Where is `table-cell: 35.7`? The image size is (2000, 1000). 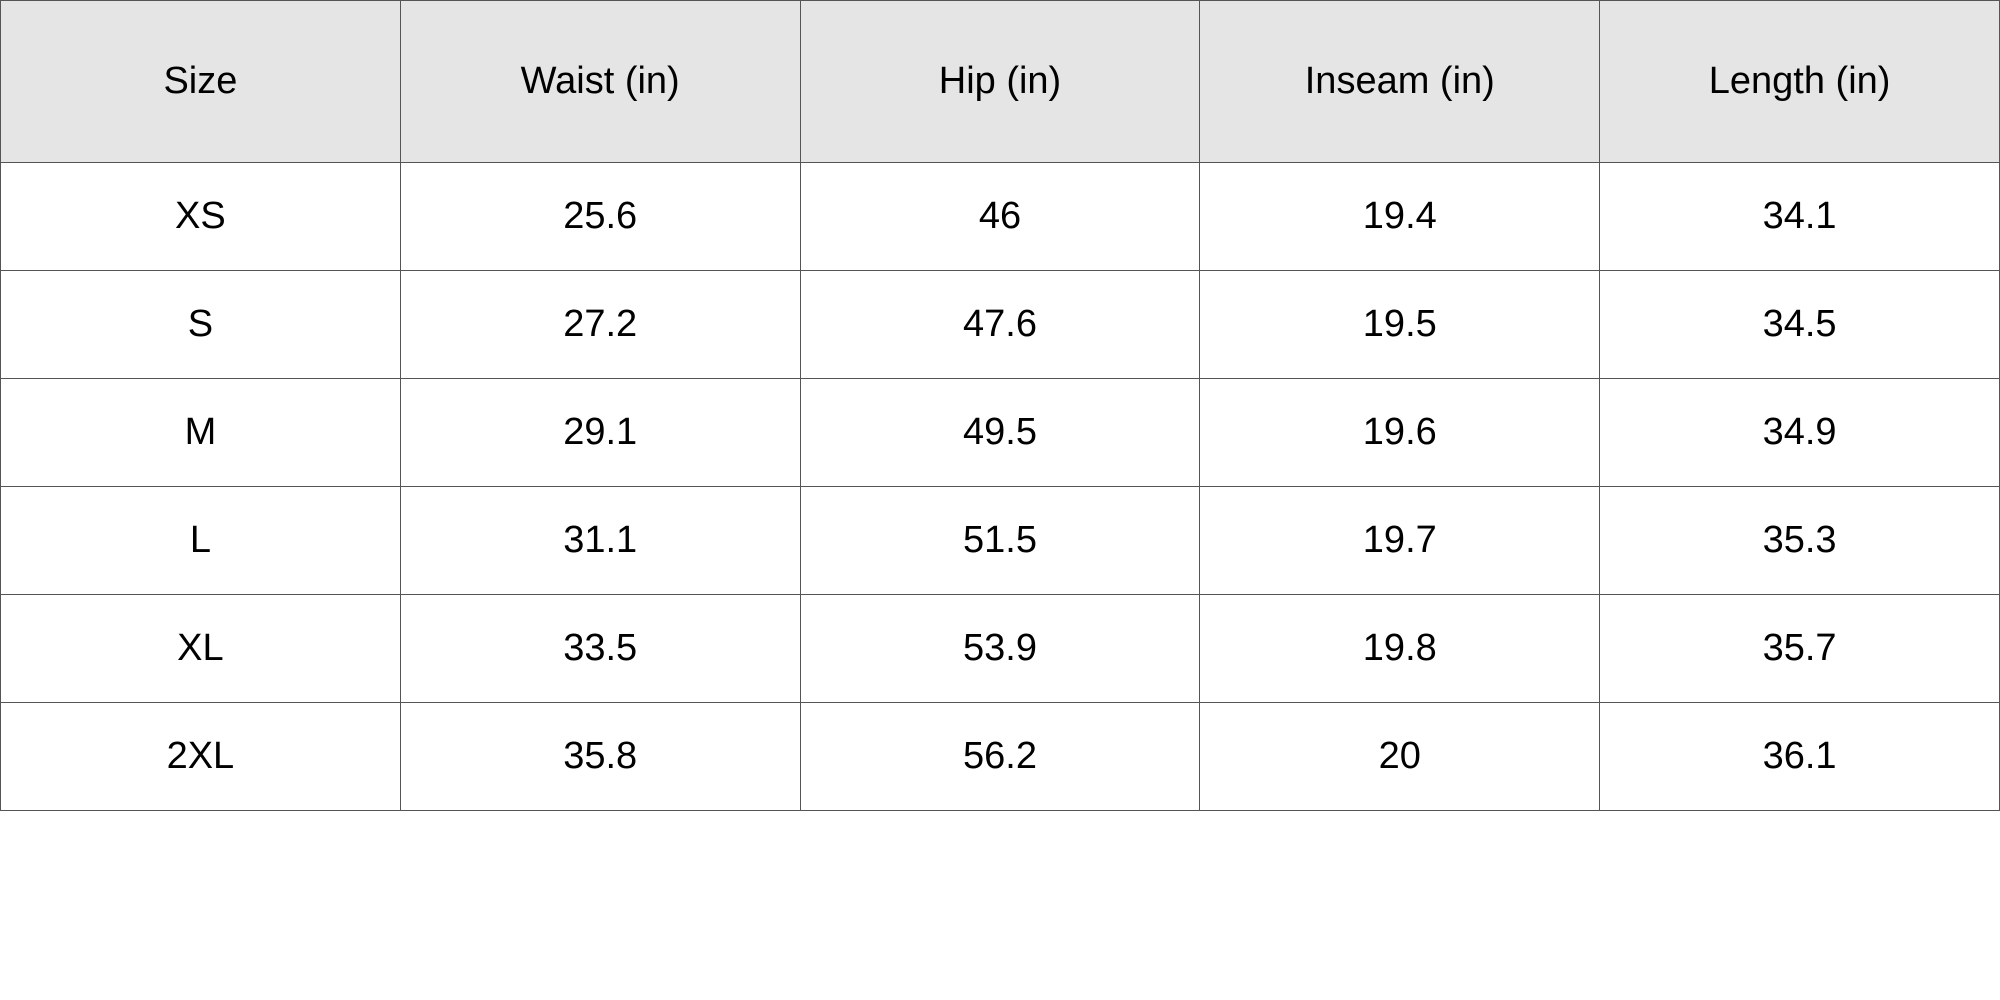
table-cell: 35.7 is located at coordinates (1799, 648).